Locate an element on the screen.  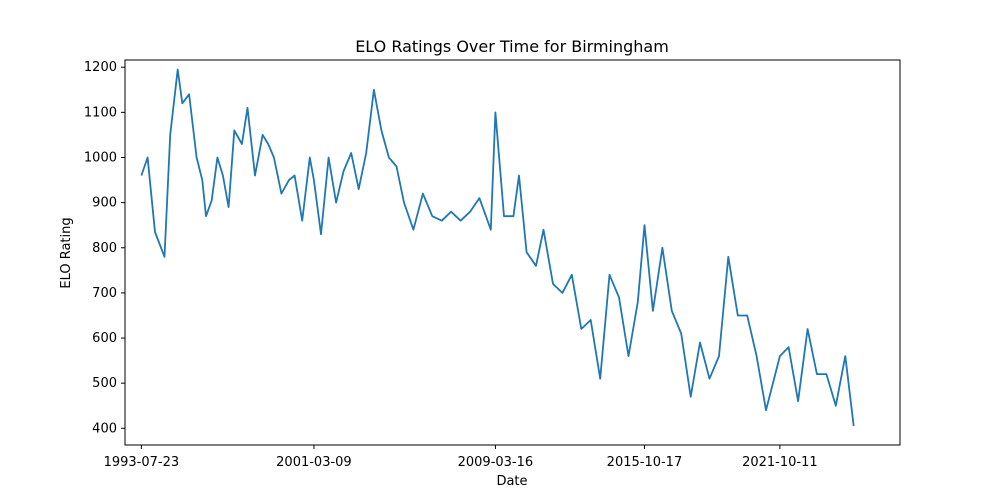
x-axis-label: Date is located at coordinates (511, 481).